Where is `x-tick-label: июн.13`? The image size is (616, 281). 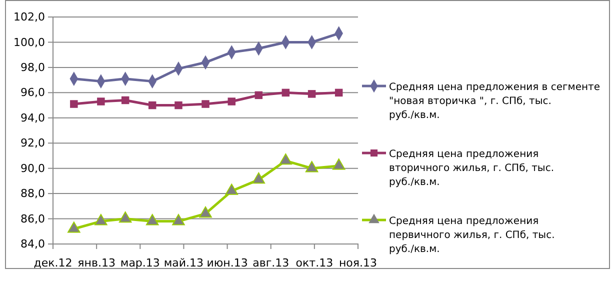 x-tick-label: июн.13 is located at coordinates (227, 263).